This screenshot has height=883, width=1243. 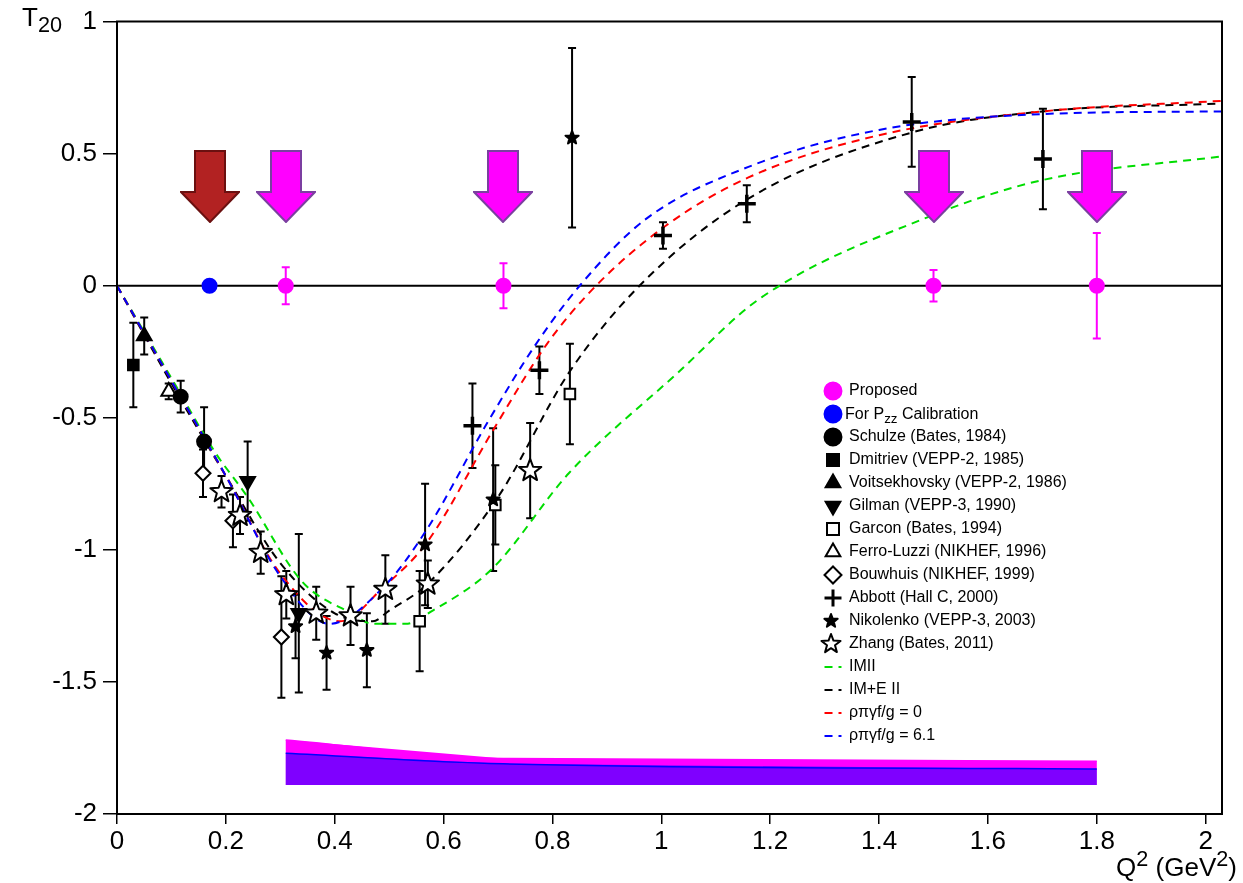 What do you see at coordinates (770, 839) in the screenshot?
I see `x-tick-label: 1.2` at bounding box center [770, 839].